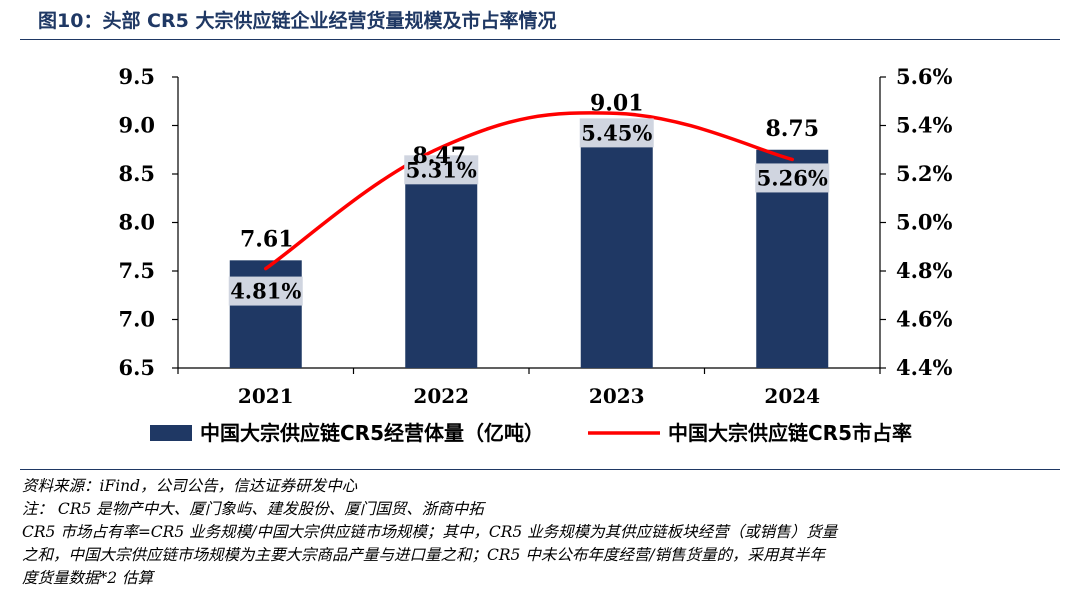 This screenshot has width=1080, height=613. What do you see at coordinates (924, 319) in the screenshot?
I see `right-tick-label: 4.6%` at bounding box center [924, 319].